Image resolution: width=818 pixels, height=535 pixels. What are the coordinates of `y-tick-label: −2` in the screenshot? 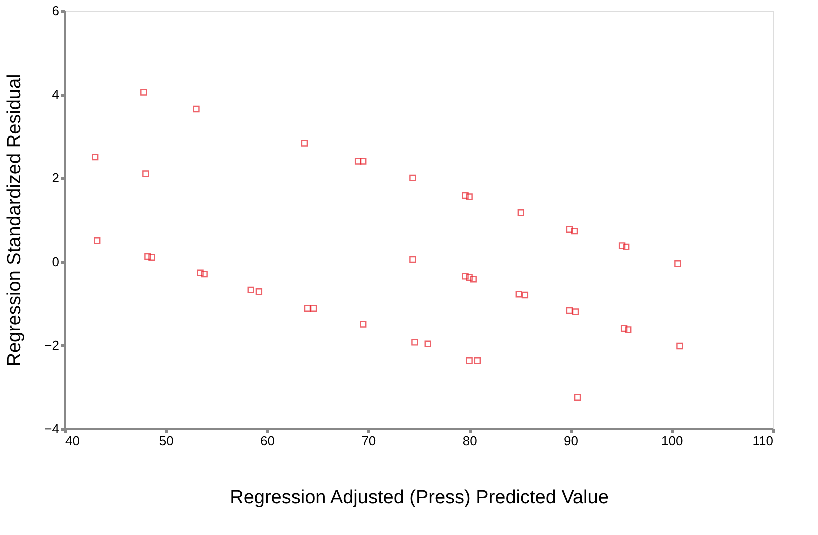 It's located at (52, 345).